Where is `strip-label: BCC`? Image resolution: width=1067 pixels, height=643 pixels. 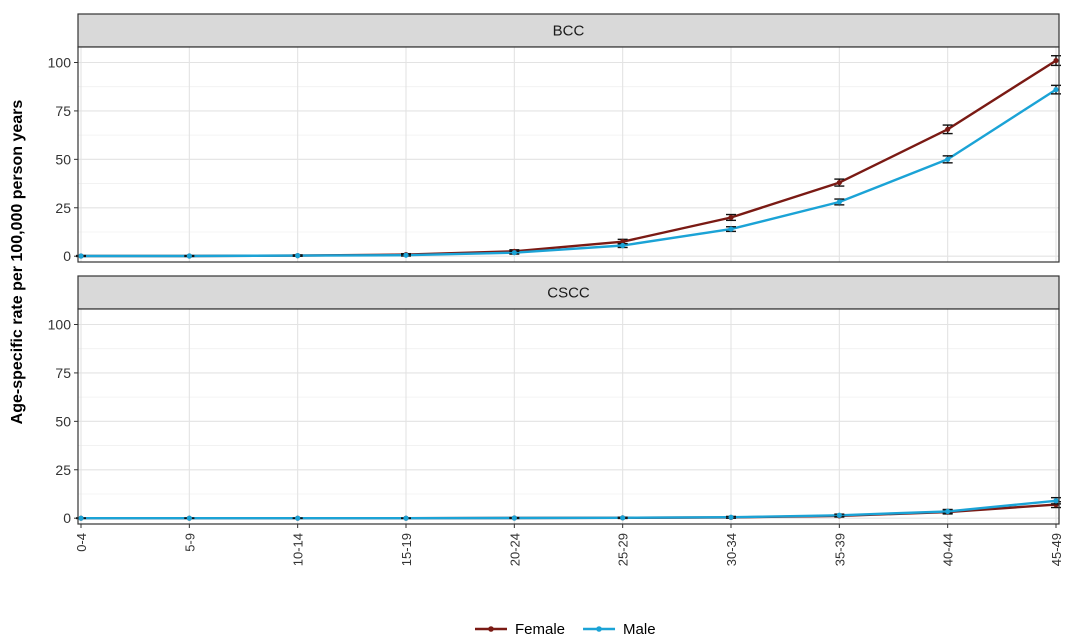 strip-label: BCC is located at coordinates (569, 31).